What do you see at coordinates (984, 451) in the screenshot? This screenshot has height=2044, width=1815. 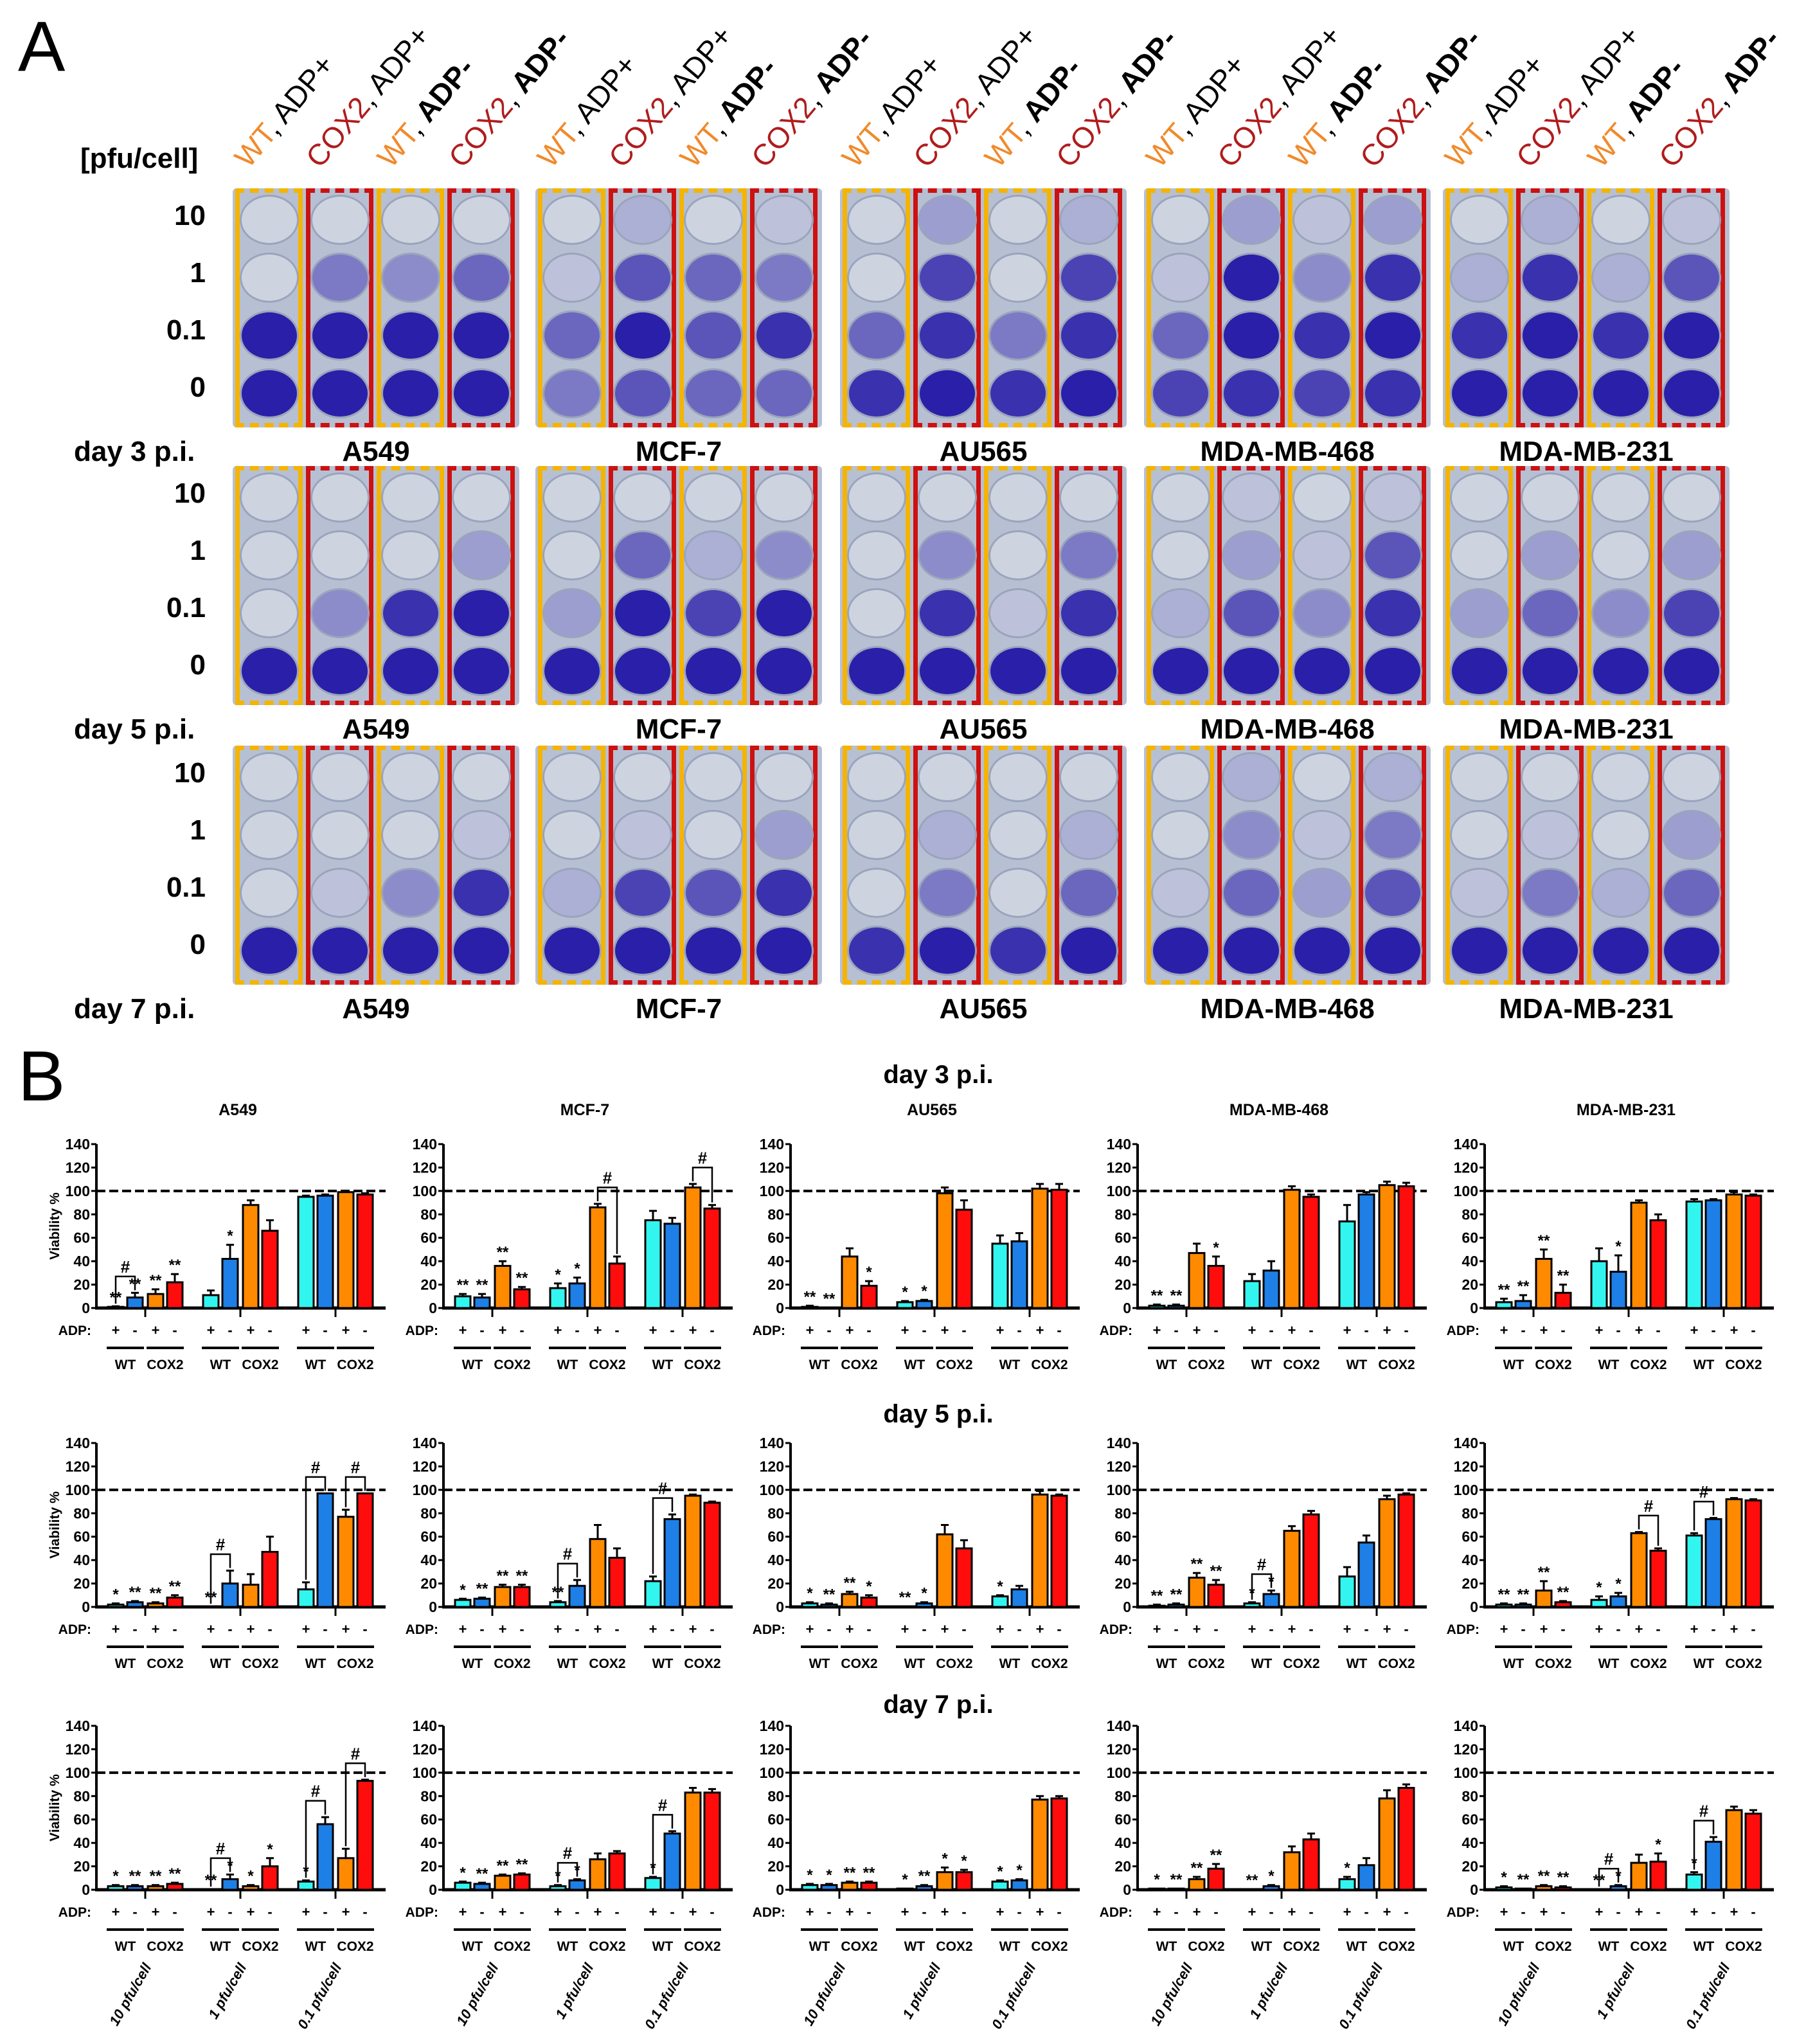 I see `cell-line-label: AU565` at bounding box center [984, 451].